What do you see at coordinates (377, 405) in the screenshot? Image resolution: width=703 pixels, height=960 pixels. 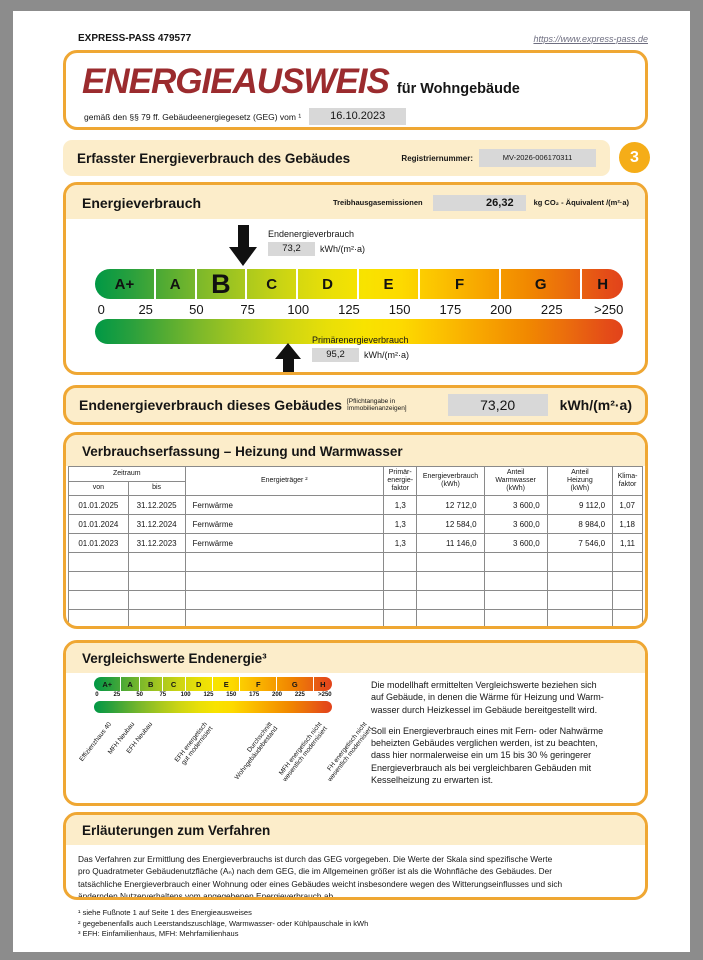 I see `mandatory-note: [Pflichtangabe in Immobilienanzeigen]` at bounding box center [377, 405].